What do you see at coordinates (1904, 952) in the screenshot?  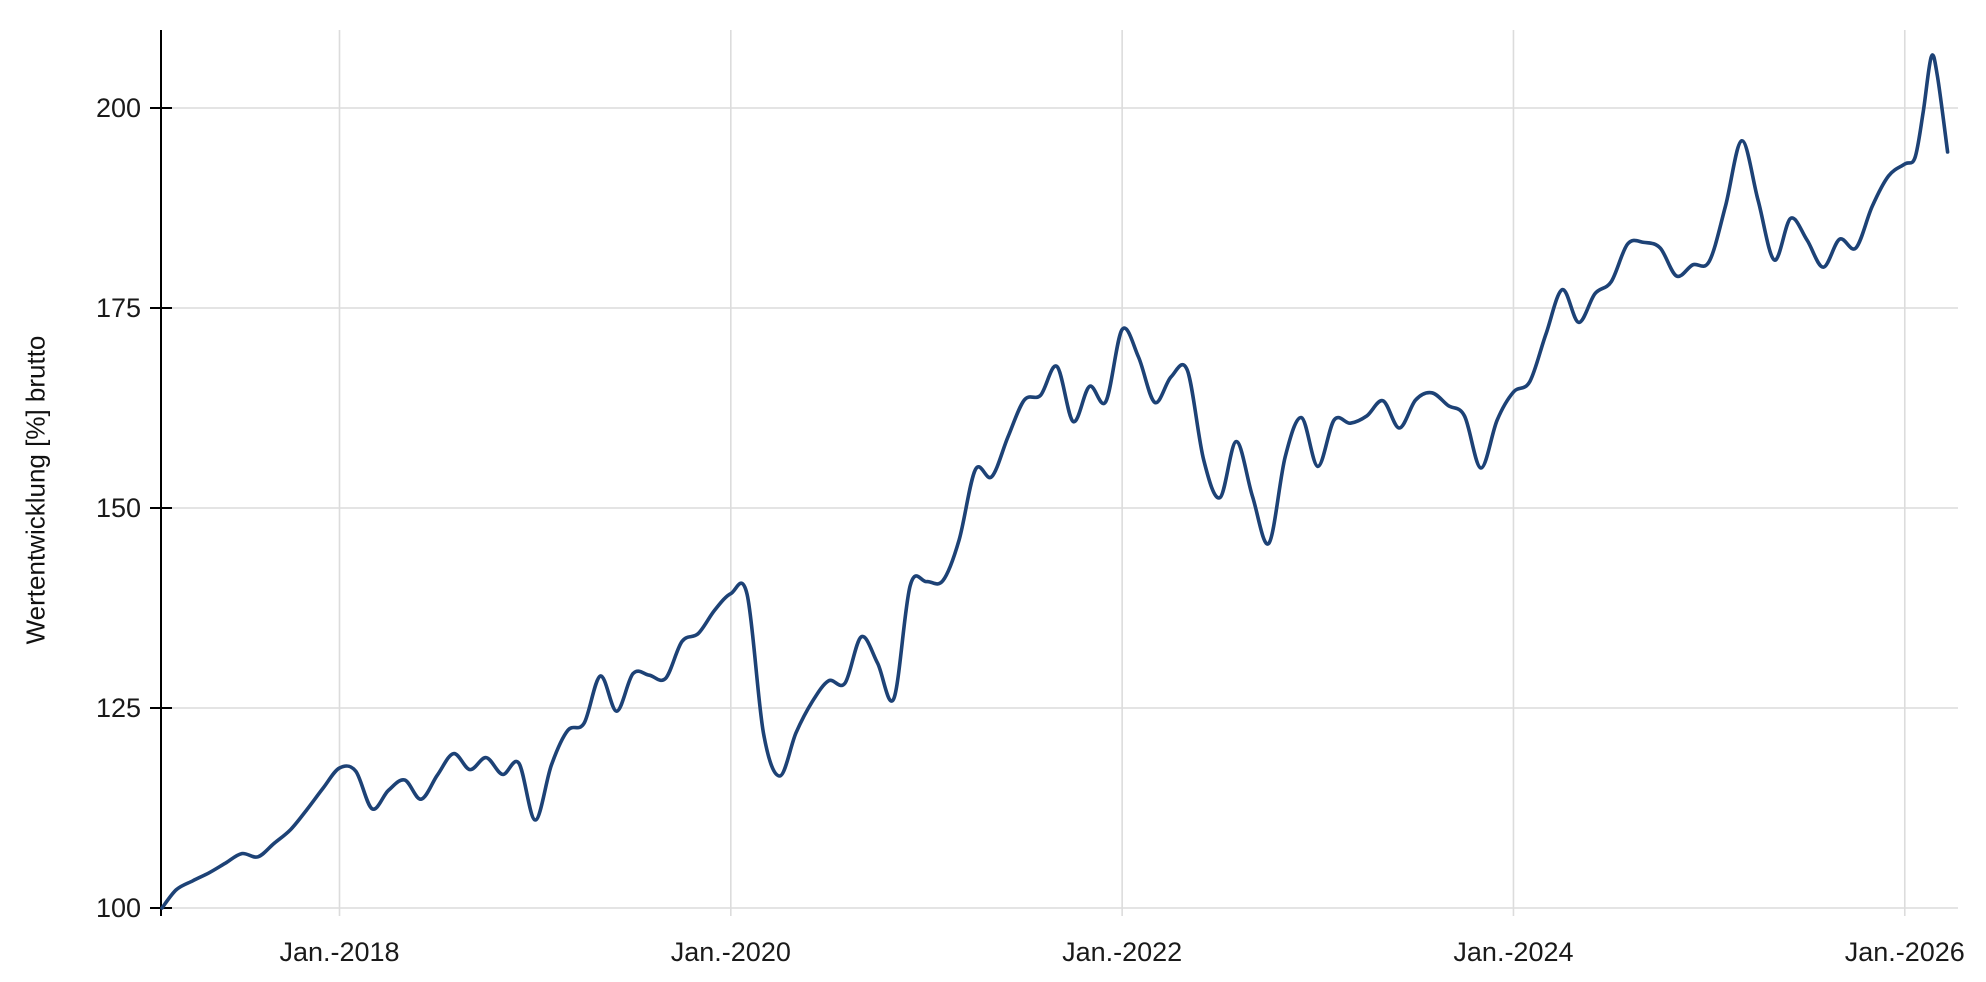 I see `x-tick-label: Jan.-2026` at bounding box center [1904, 952].